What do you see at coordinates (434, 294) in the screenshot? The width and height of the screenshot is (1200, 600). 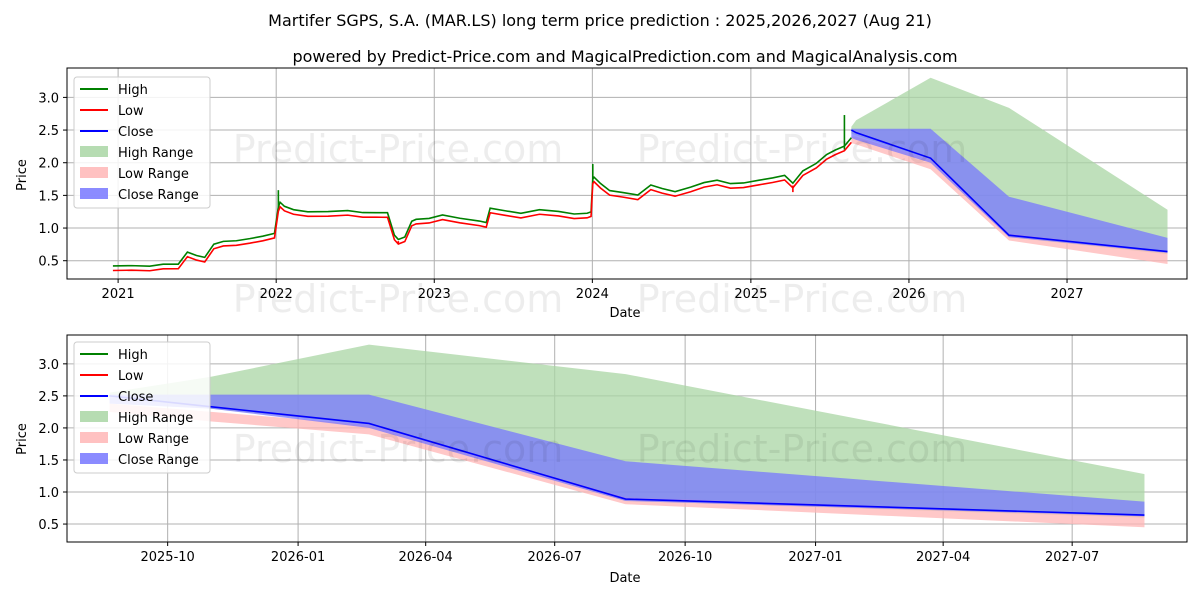 I see `x-tick-label: 2023` at bounding box center [434, 294].